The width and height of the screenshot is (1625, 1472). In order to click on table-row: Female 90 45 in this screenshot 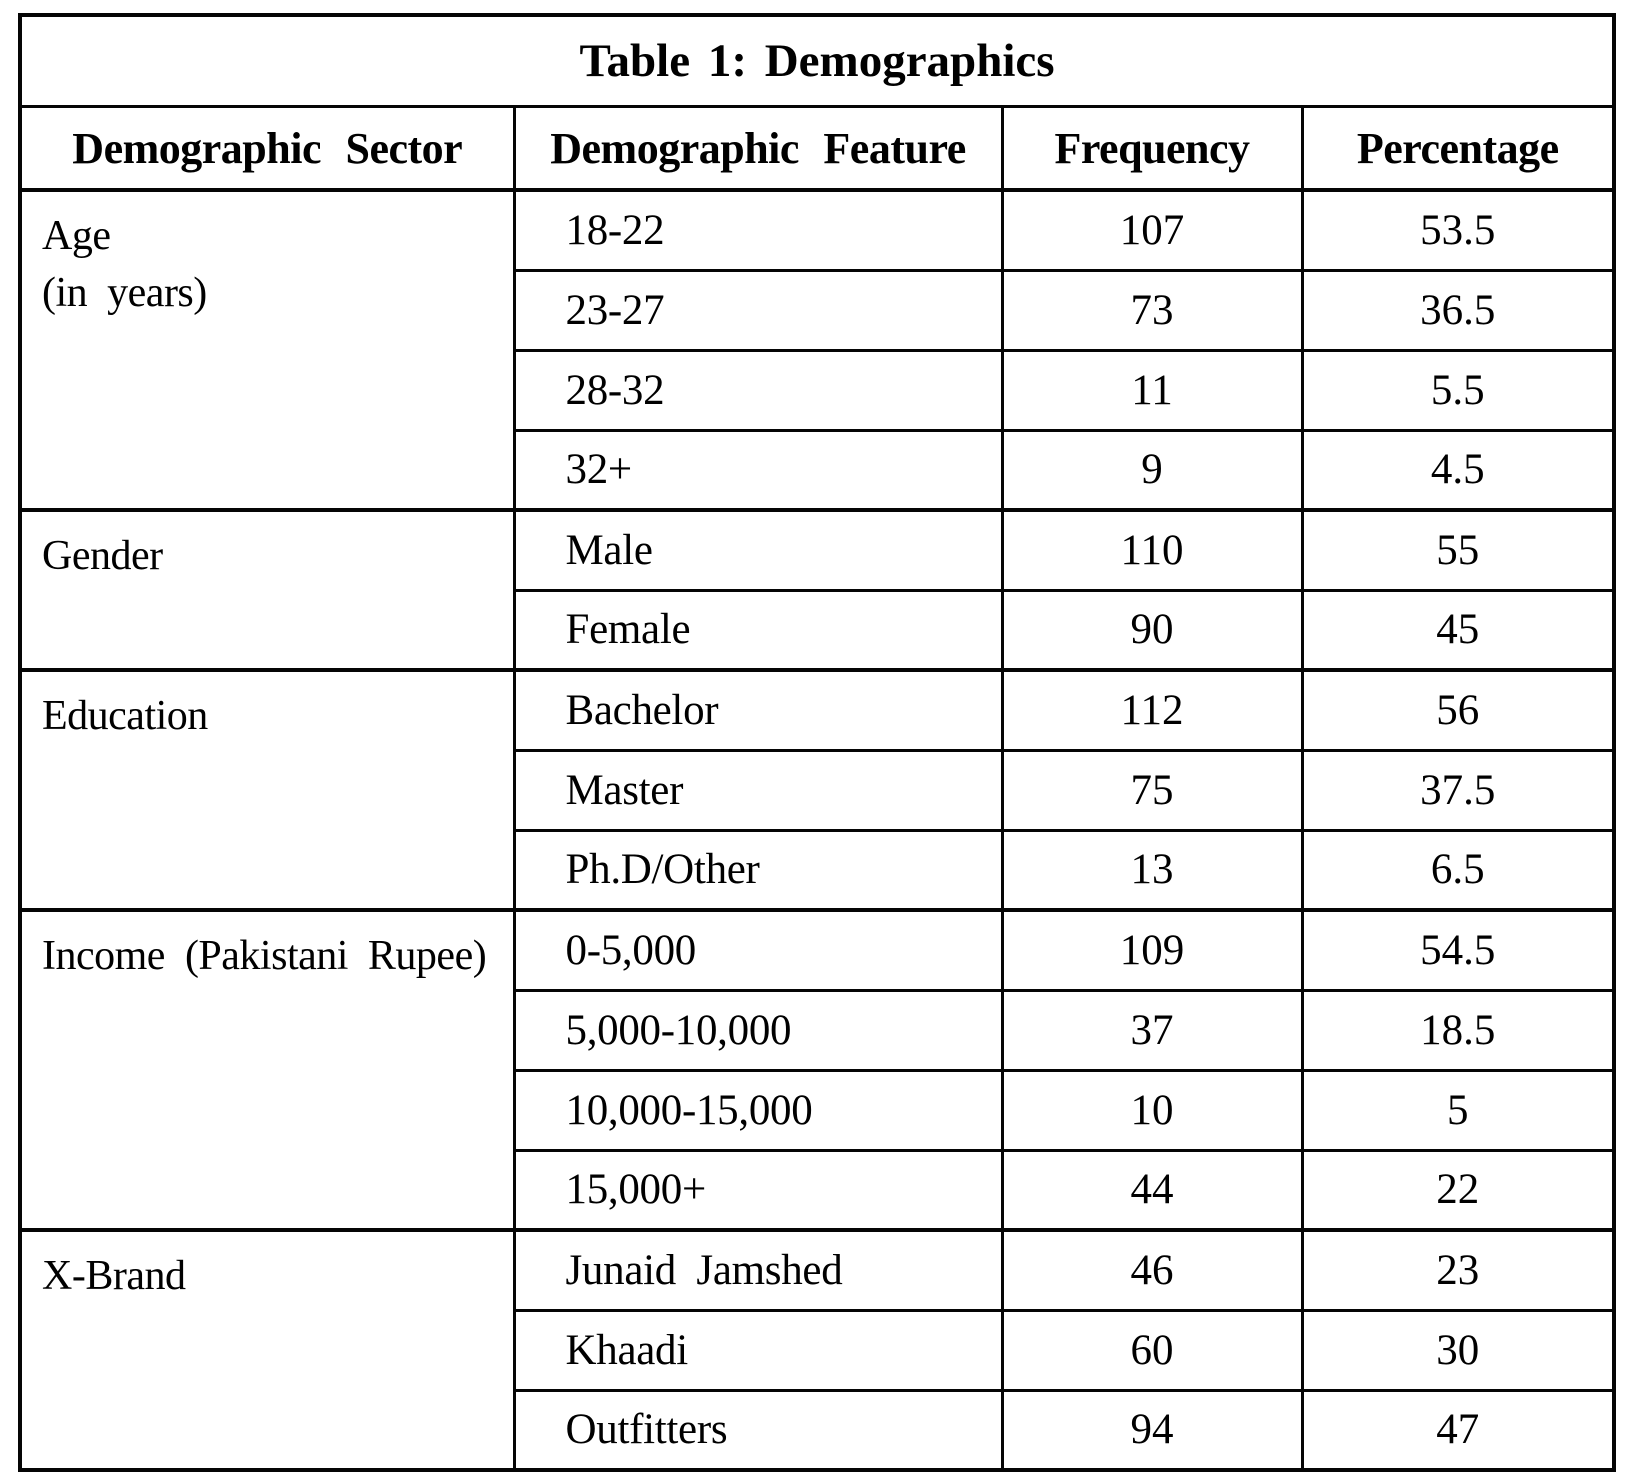, I will do `click(818, 630)`.